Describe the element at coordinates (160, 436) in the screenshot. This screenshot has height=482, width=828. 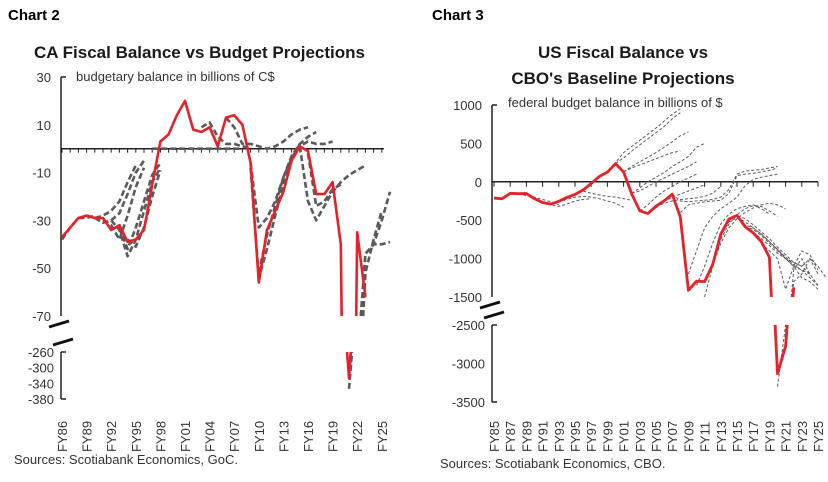
I see `x-tick-label: FY98` at that location.